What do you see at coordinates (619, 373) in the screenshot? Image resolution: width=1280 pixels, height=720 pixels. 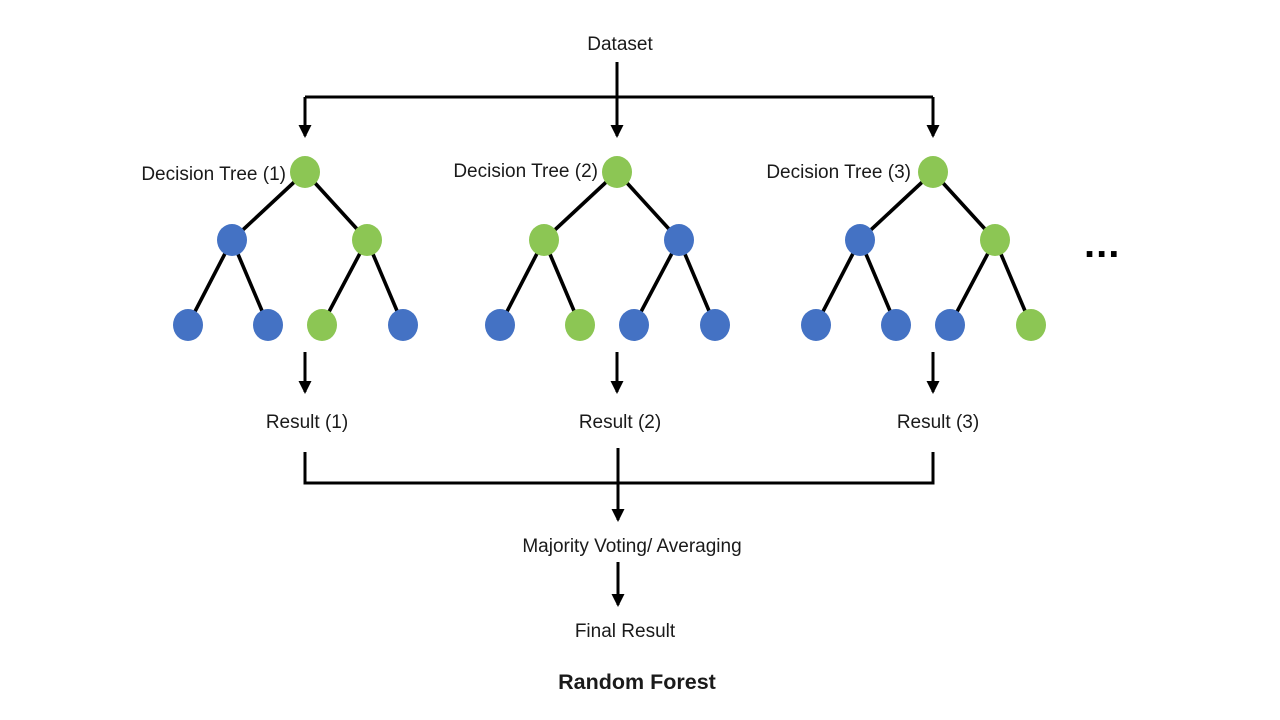 I see `tree-to-result-arrows` at bounding box center [619, 373].